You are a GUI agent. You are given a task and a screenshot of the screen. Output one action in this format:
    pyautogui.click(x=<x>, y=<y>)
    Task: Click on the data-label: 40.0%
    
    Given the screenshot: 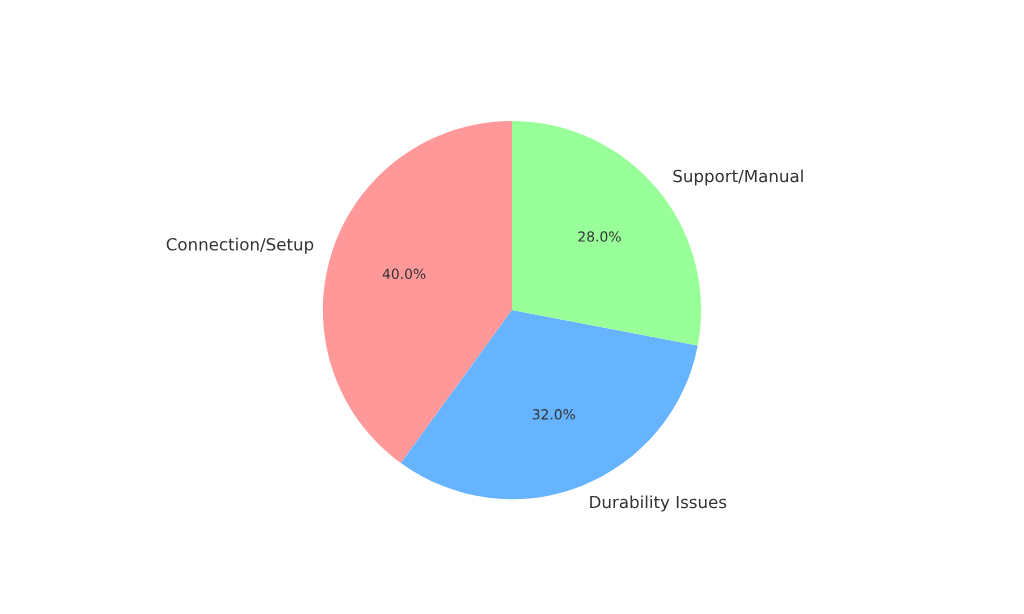 What is the action you would take?
    pyautogui.click(x=404, y=274)
    